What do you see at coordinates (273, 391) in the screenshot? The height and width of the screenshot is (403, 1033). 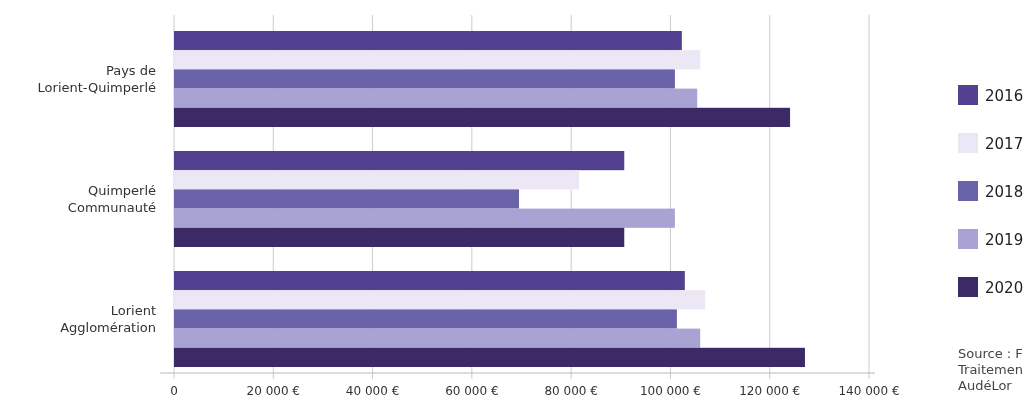 I see `x-tick-label: 20 000 €` at bounding box center [273, 391].